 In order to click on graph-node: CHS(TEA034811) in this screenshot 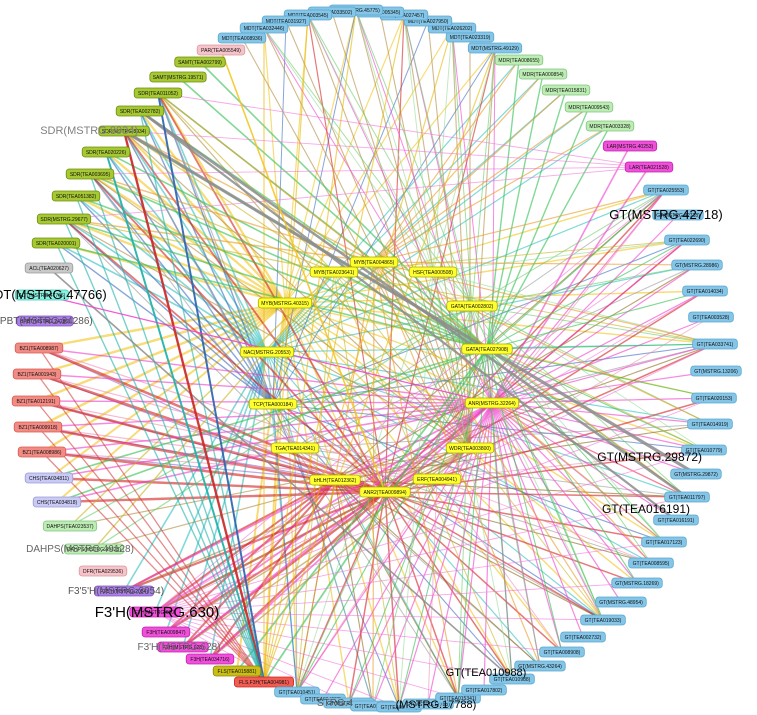, I will do `click(49, 478)`.